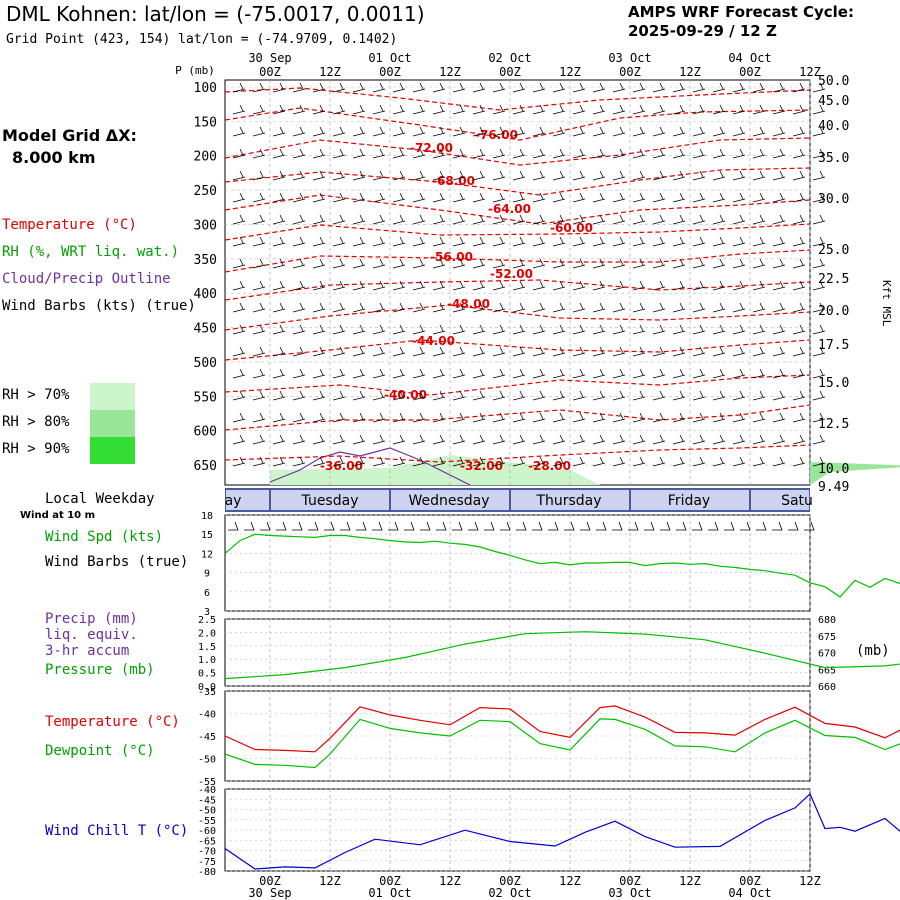 This screenshot has width=900, height=900. I want to click on bottom-hour-label: 12Z, so click(570, 881).